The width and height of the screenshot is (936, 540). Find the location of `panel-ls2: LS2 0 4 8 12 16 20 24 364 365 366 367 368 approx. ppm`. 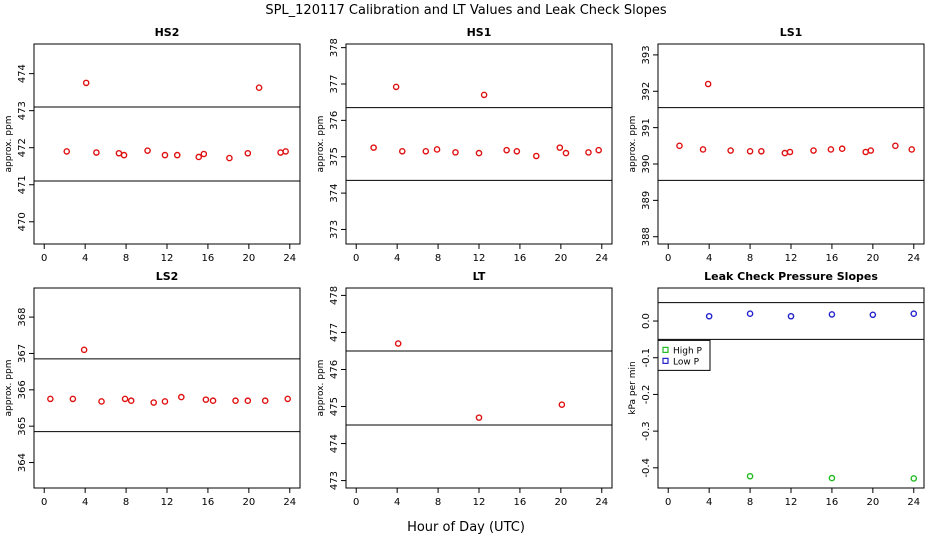

panel-ls2: LS2 0 4 8 12 16 20 24 364 365 366 367 368 approx. ppm is located at coordinates (152, 389).